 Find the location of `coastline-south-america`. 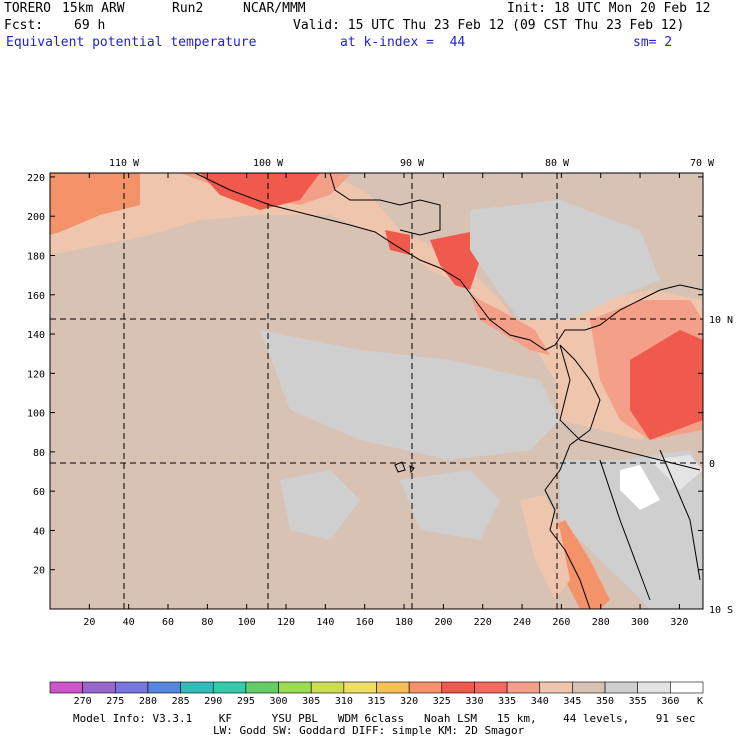

coastline-south-america is located at coordinates (572, 476).